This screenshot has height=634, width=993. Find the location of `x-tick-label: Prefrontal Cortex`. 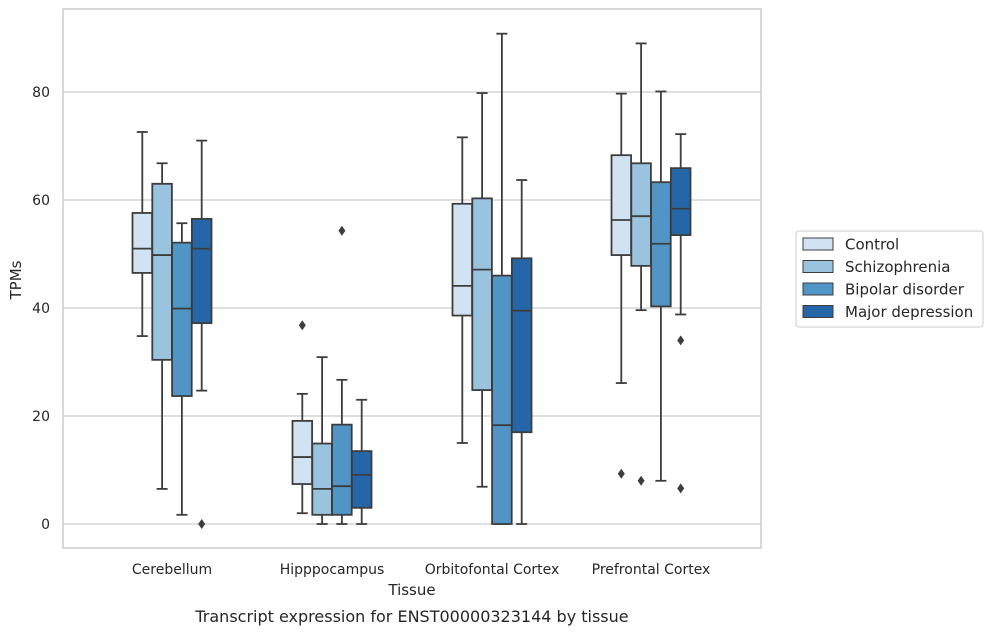

x-tick-label: Prefrontal Cortex is located at coordinates (651, 570).